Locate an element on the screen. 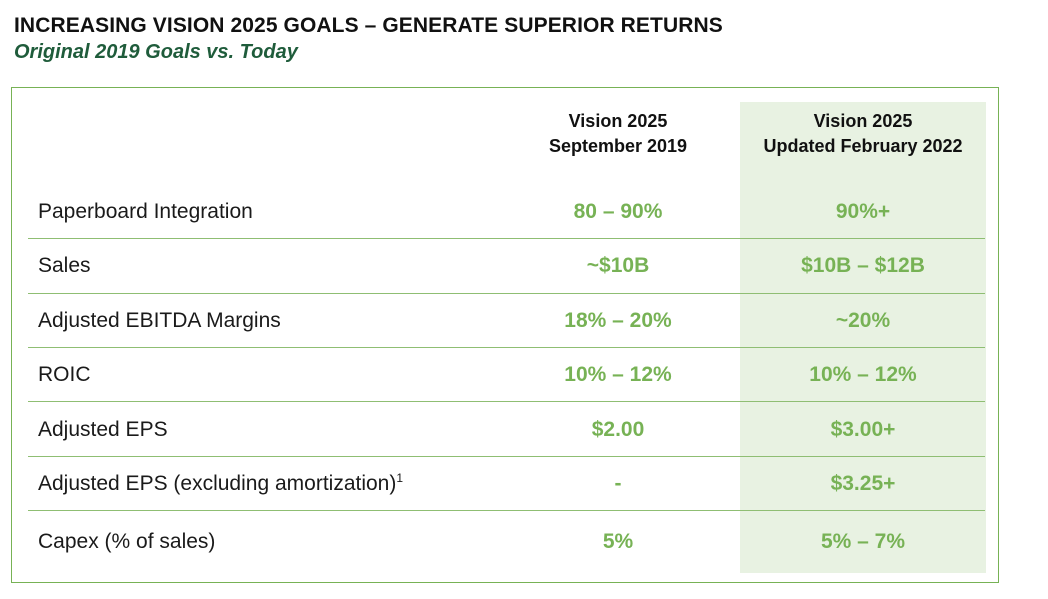 This screenshot has height=599, width=1048. column-header-line2: September 2019 is located at coordinates (618, 146).